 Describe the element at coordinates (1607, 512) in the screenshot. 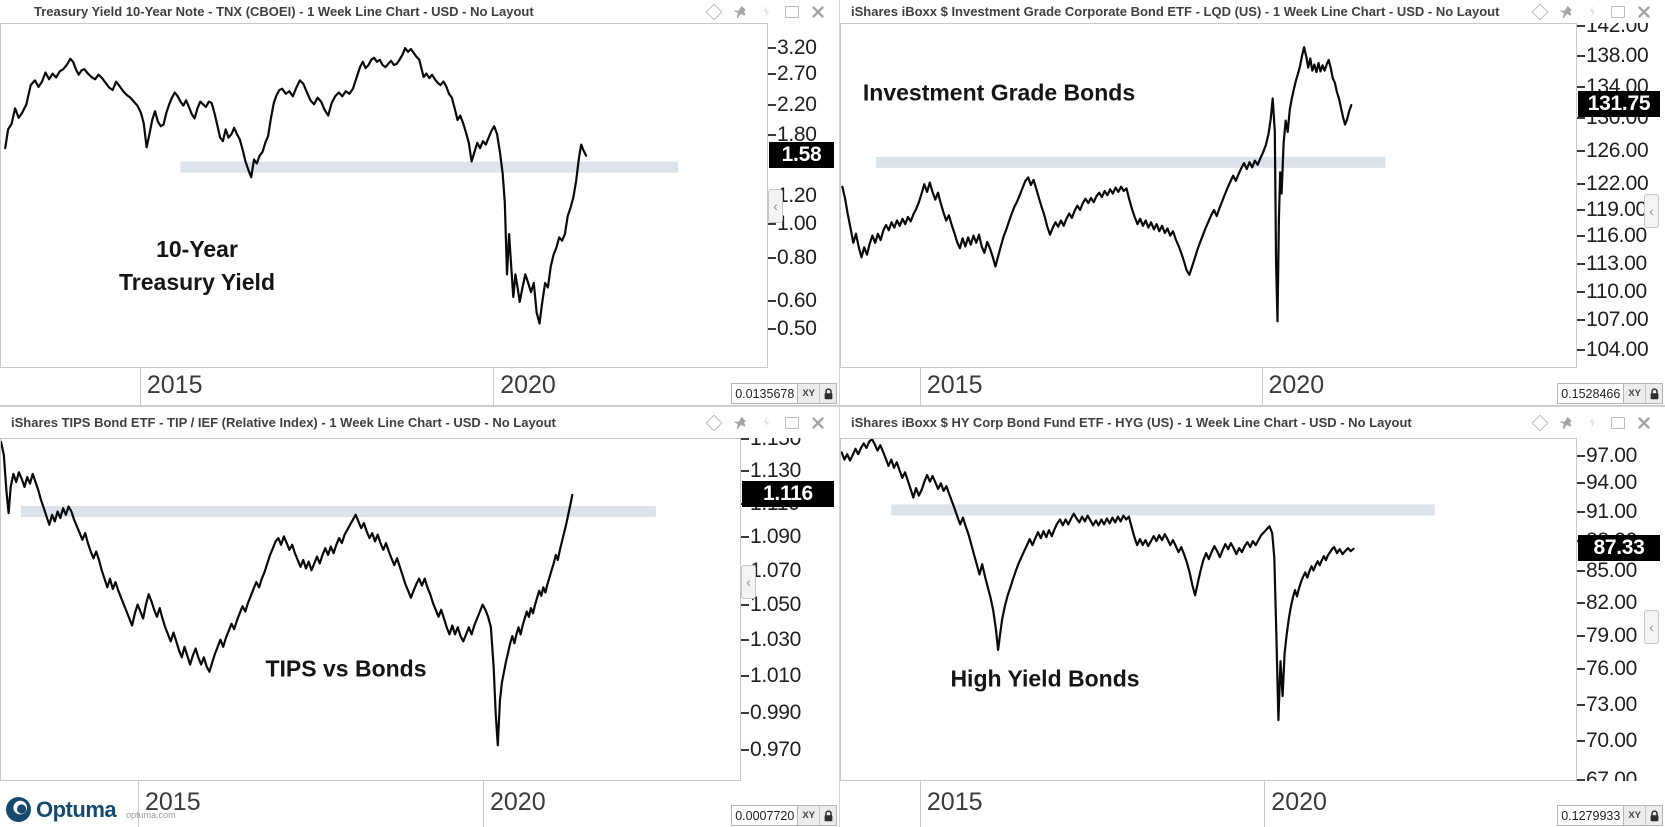

I see `y-axis-tick: 91.00` at that location.